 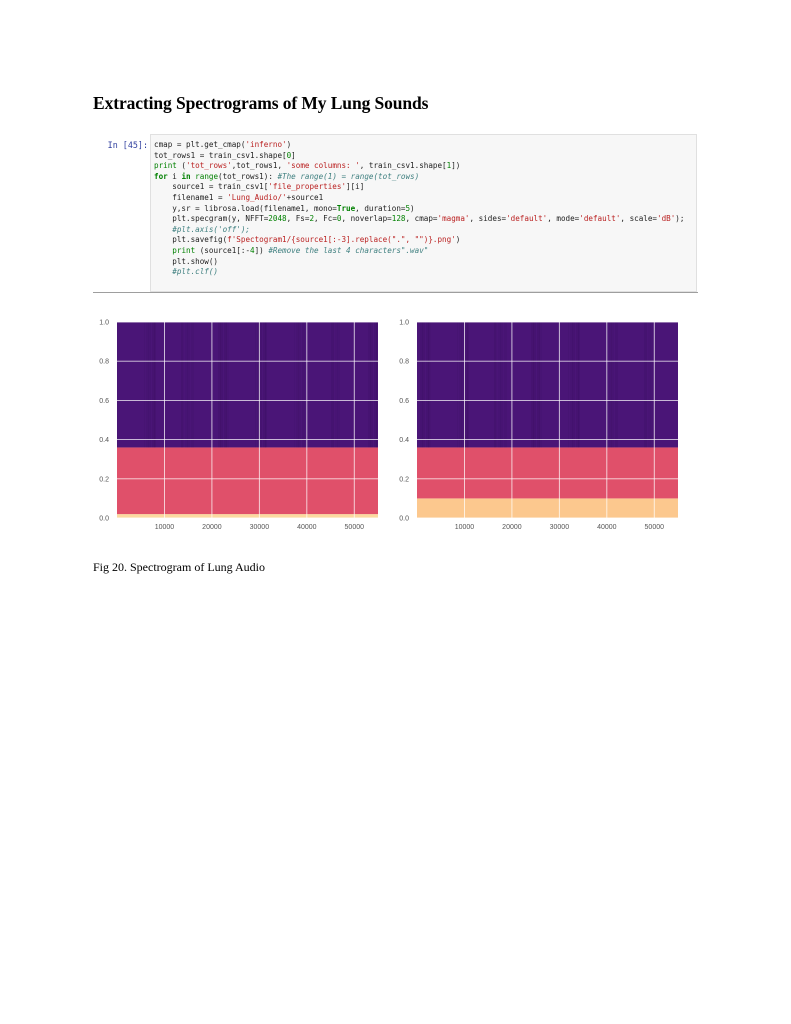 What do you see at coordinates (225, 155) in the screenshot?
I see `code-line: tot_rows1 = train_csv1.shape[0]` at bounding box center [225, 155].